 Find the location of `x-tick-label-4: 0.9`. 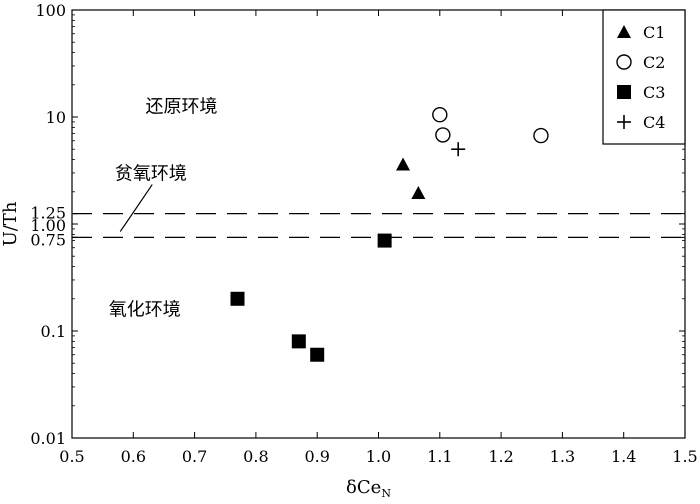

x-tick-label-4: 0.9 is located at coordinates (316, 456).